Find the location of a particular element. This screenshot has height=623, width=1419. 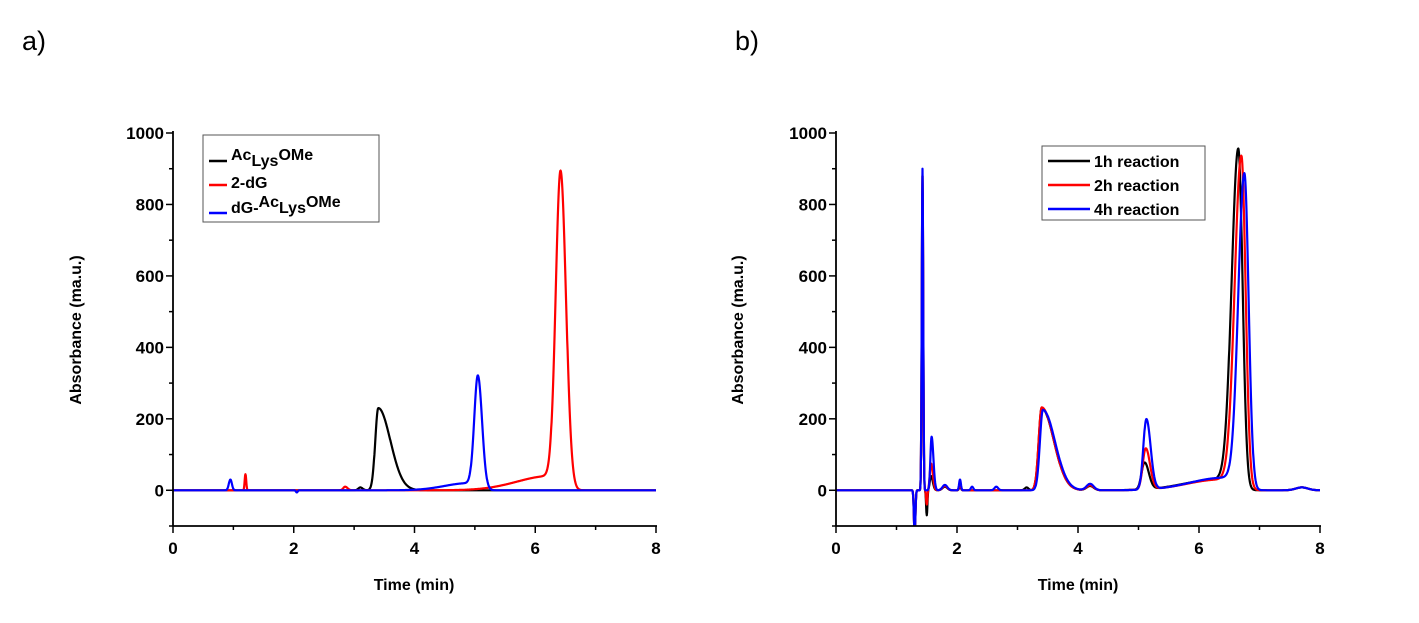

legend-label: 2h reaction is located at coordinates (1136, 186).